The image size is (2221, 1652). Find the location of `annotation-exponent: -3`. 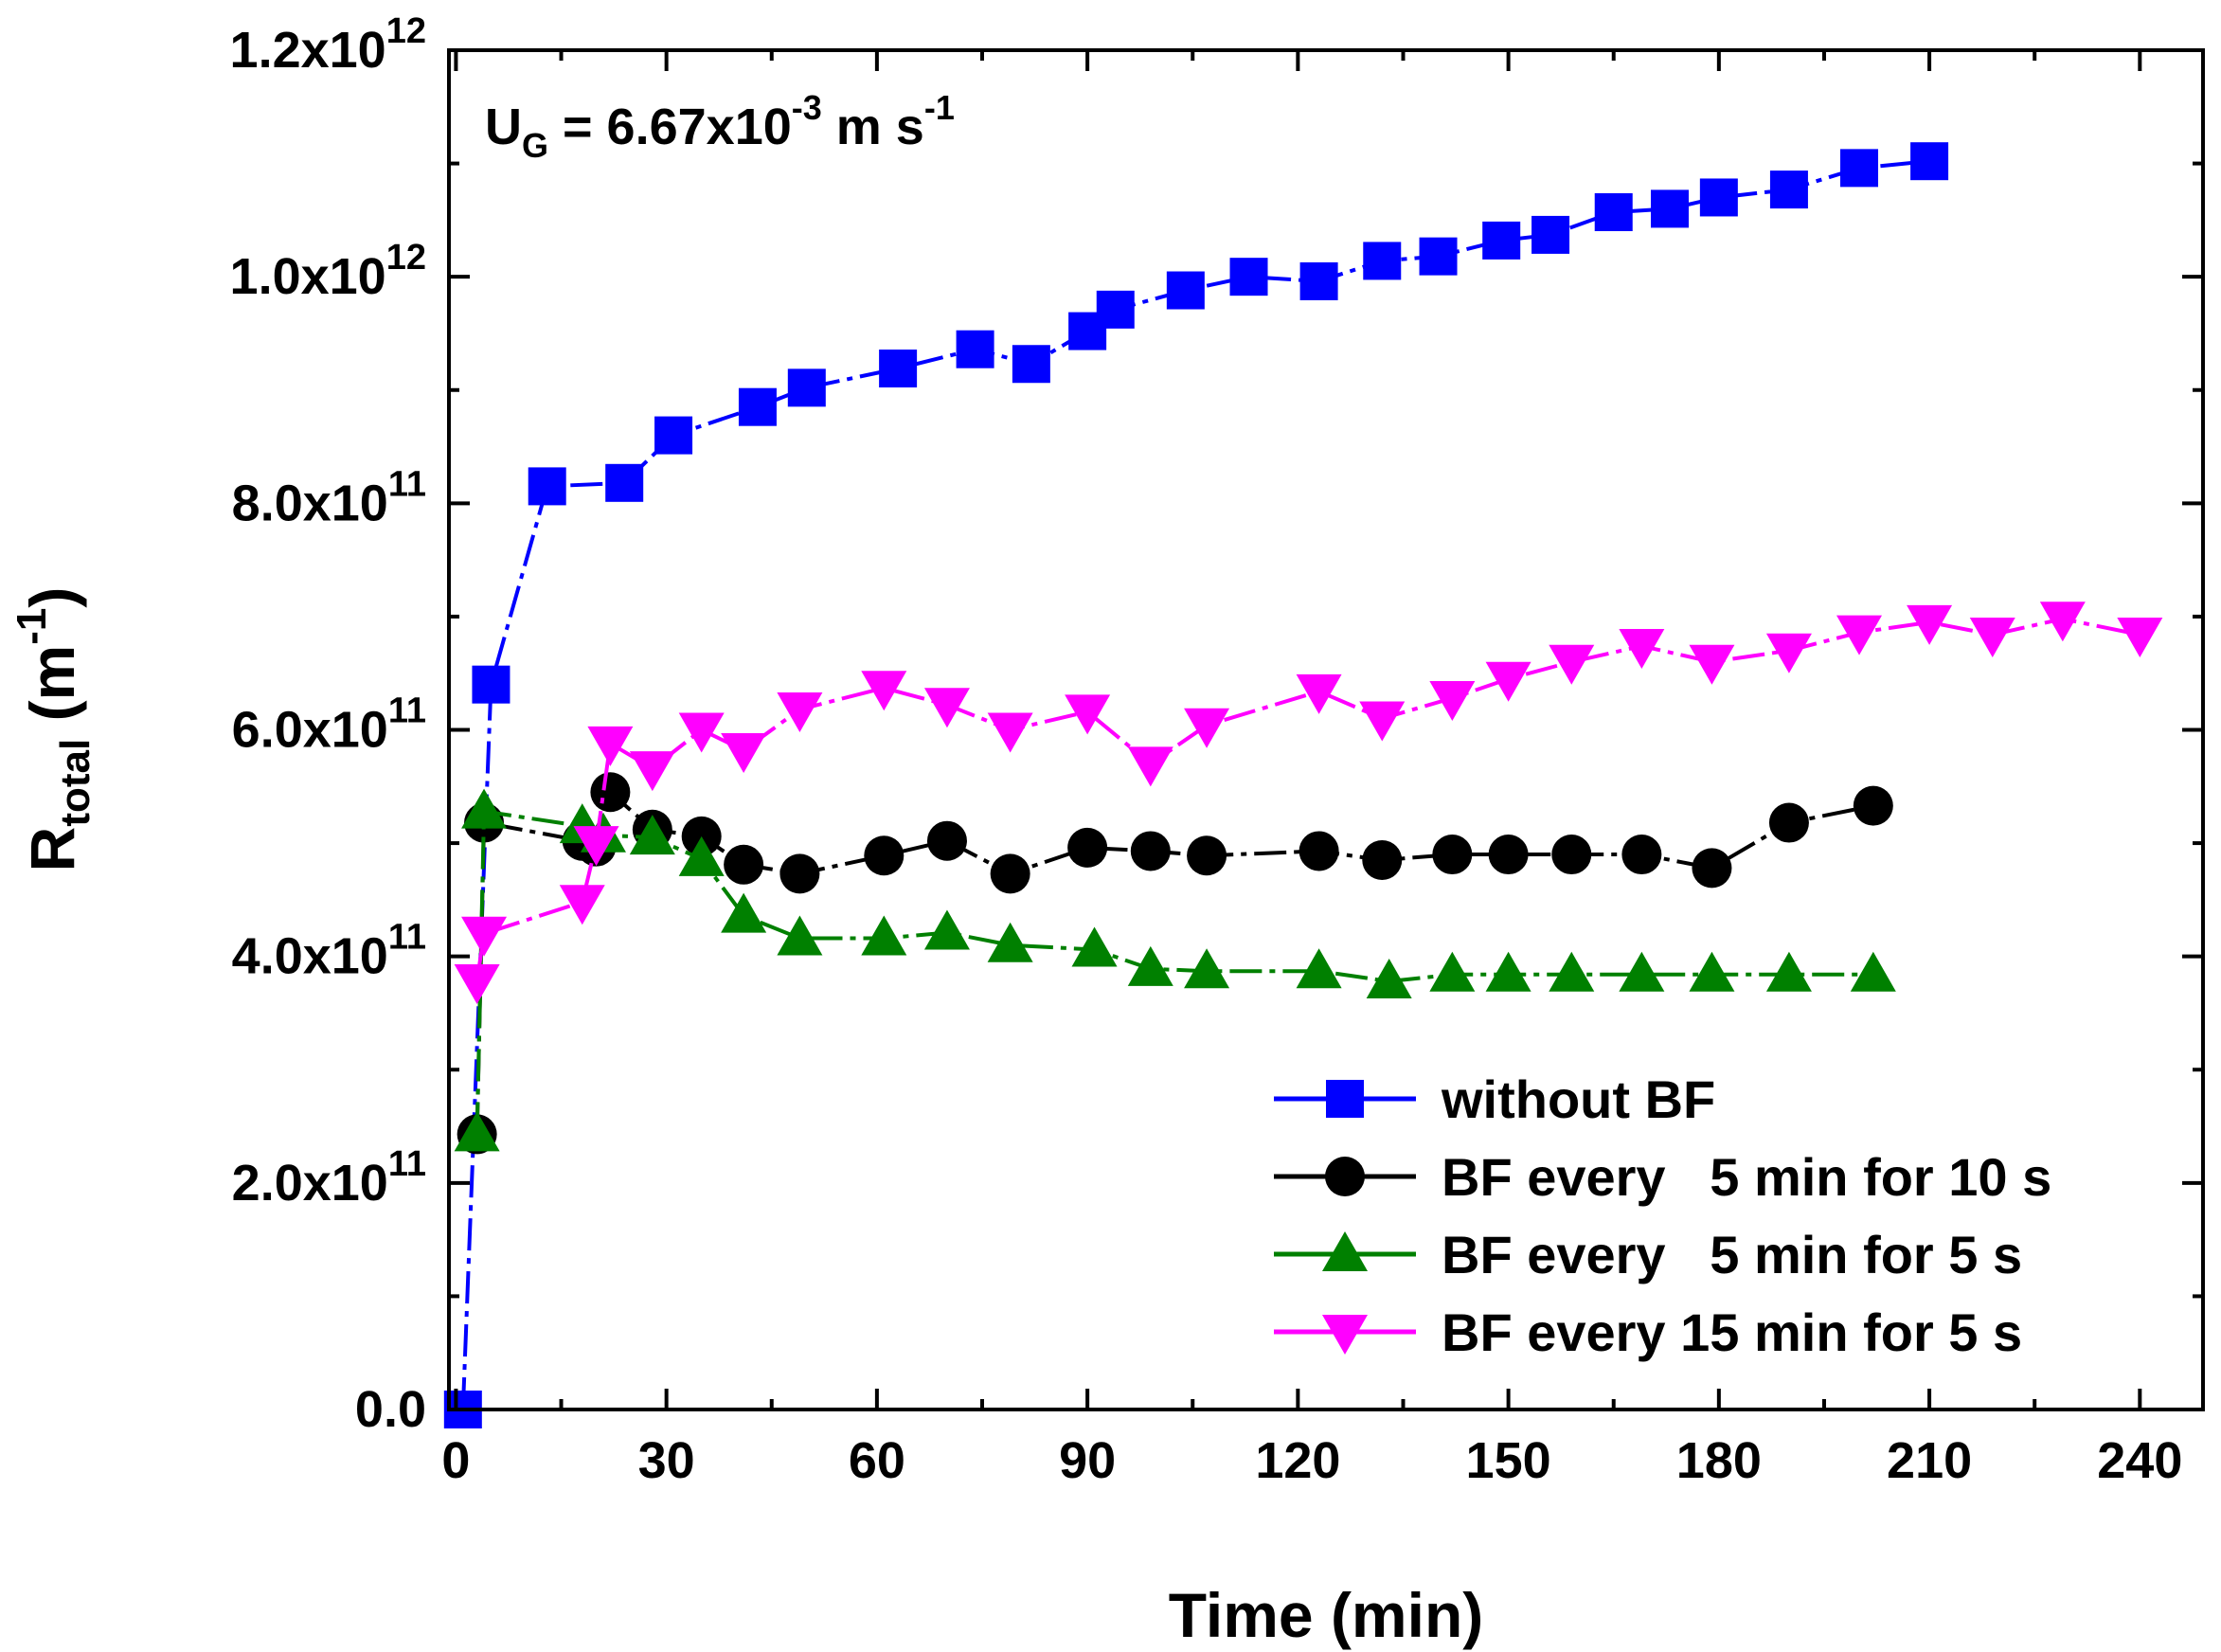

annotation-exponent: -3 is located at coordinates (807, 107).